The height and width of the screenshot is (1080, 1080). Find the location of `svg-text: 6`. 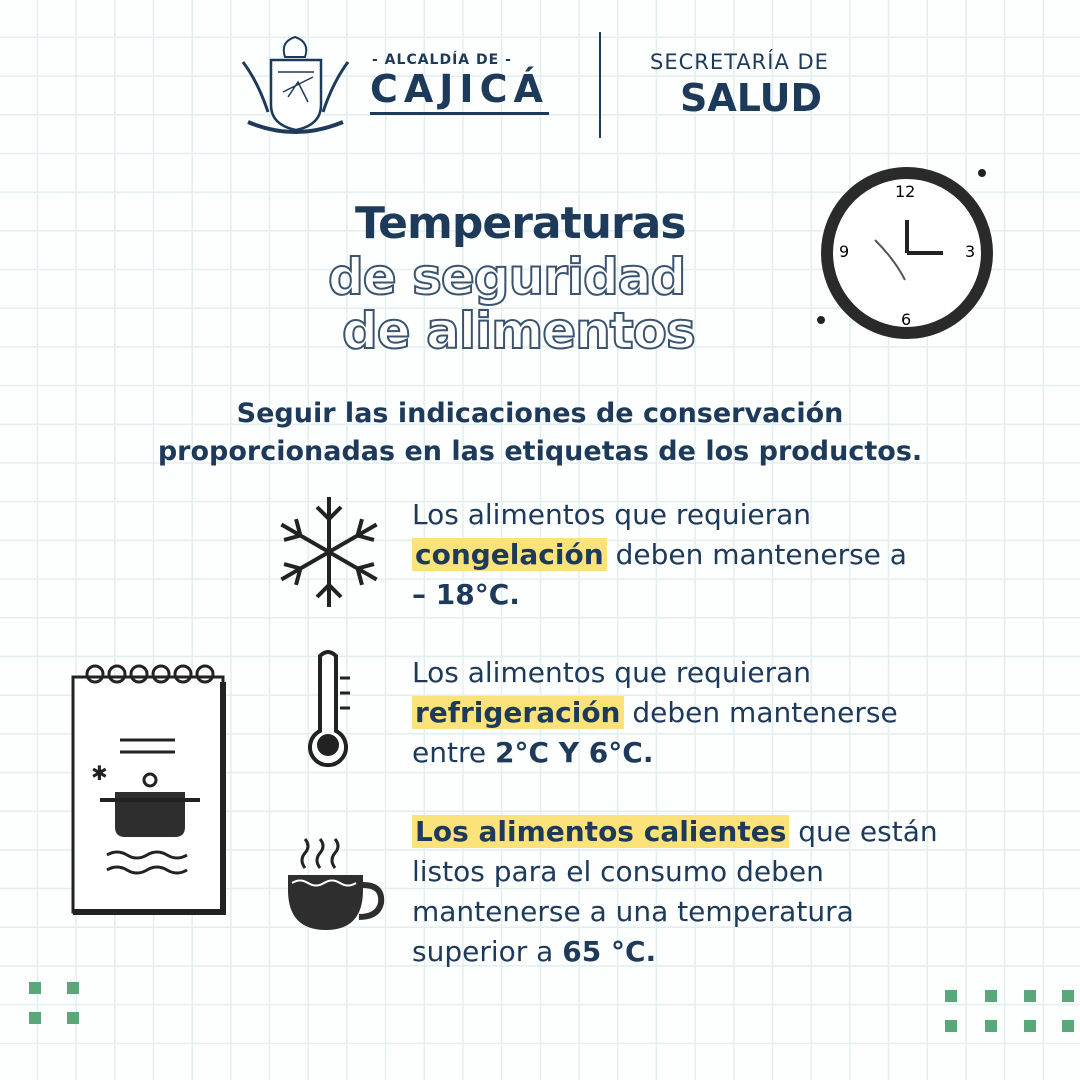

svg-text: 6 is located at coordinates (906, 319).